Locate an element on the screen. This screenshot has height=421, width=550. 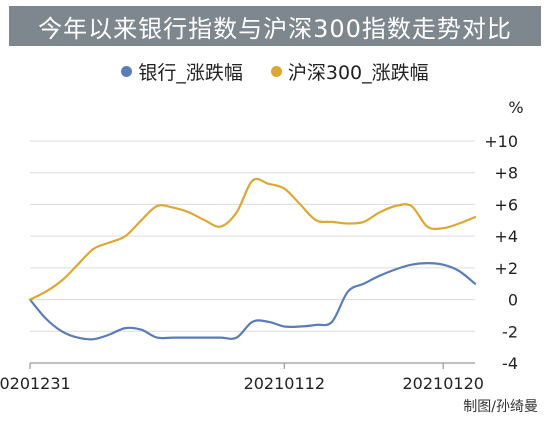
legend-label-csi300: 沪深300_涨跌幅 is located at coordinates (358, 73).